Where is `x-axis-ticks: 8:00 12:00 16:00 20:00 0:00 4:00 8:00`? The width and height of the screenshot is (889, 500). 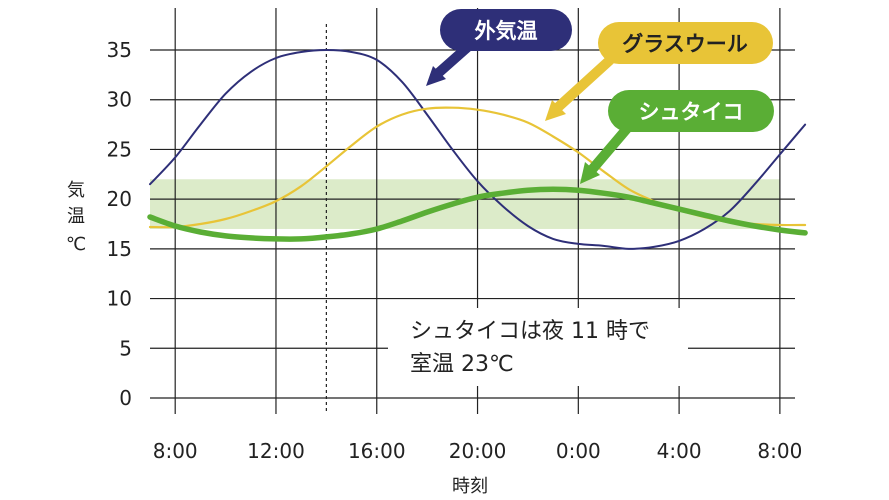
x-axis-ticks: 8:00 12:00 16:00 20:00 0:00 4:00 8:00 is located at coordinates (478, 451).